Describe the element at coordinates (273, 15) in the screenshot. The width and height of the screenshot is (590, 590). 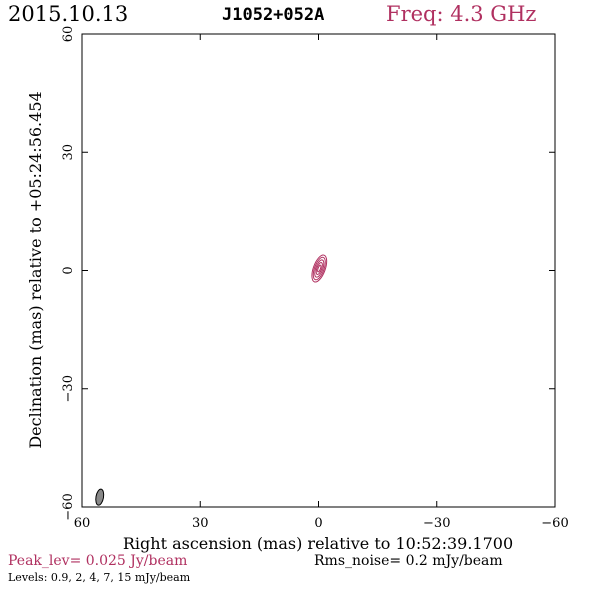
I see `source-name: J1052+052A` at that location.